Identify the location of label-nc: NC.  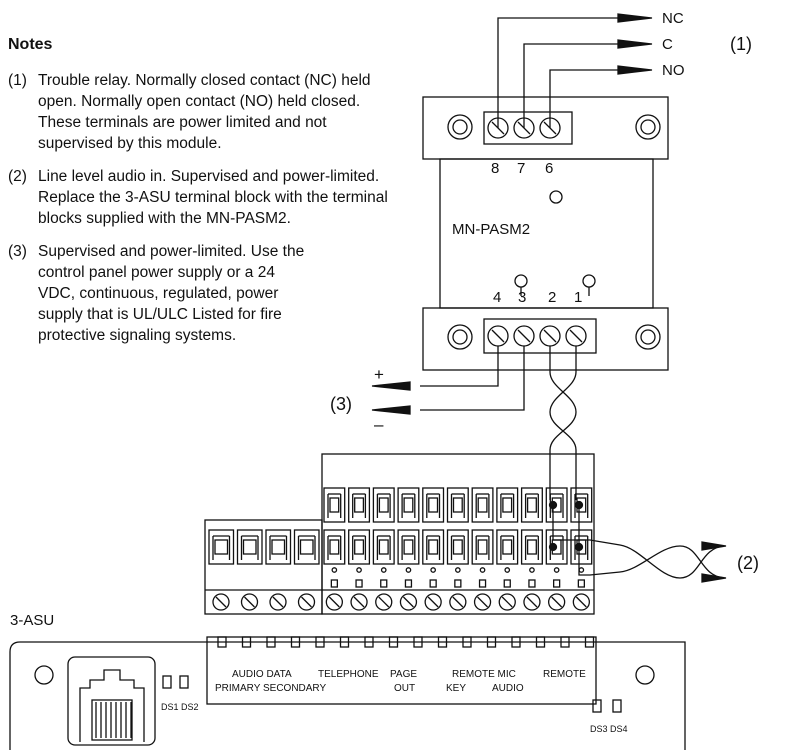
(673, 18).